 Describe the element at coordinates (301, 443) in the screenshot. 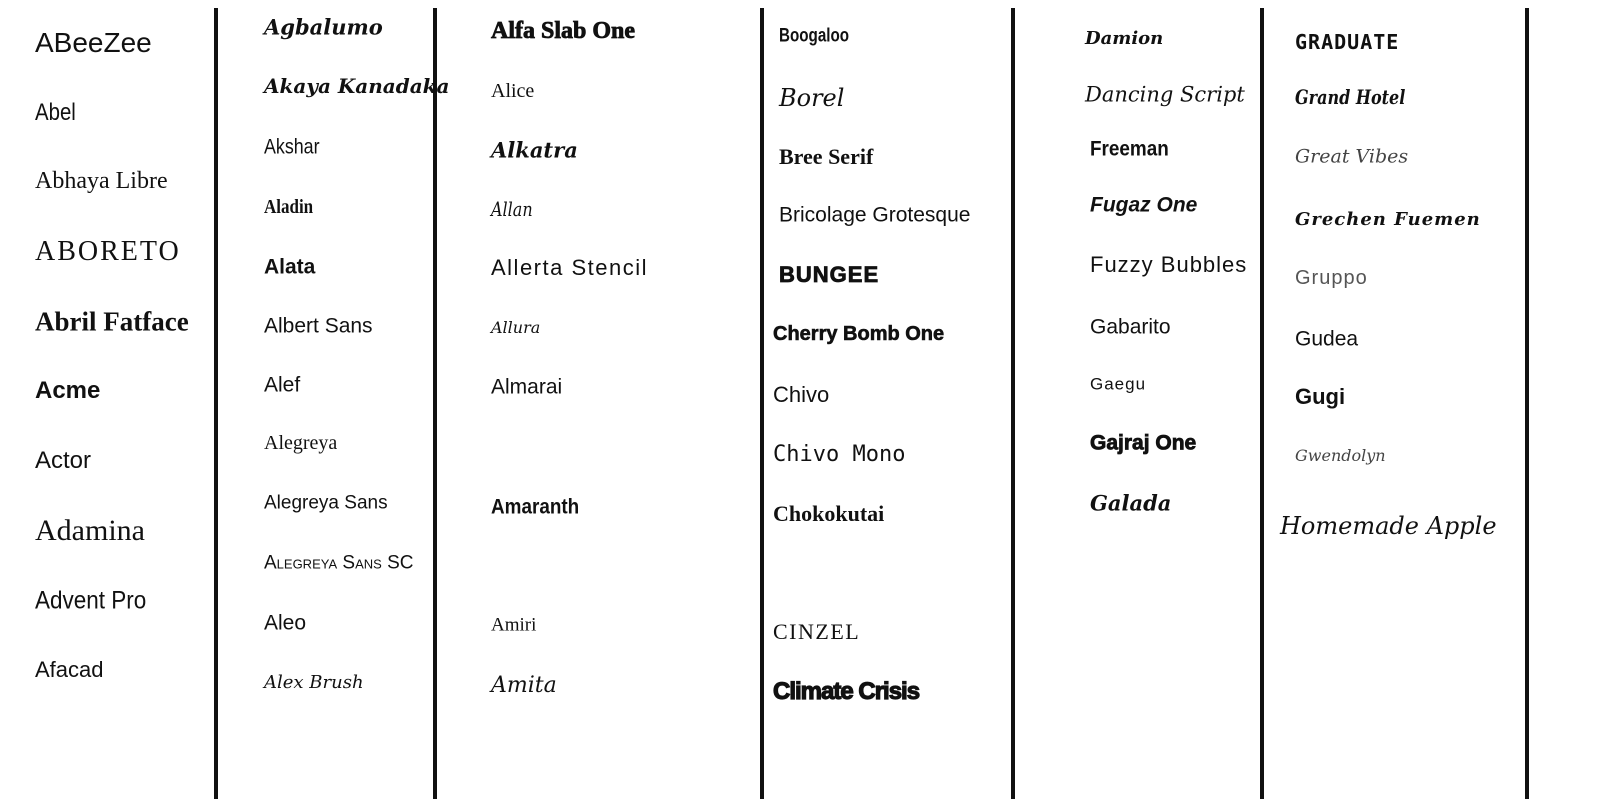

I see `font-name-label: Alegreya` at that location.